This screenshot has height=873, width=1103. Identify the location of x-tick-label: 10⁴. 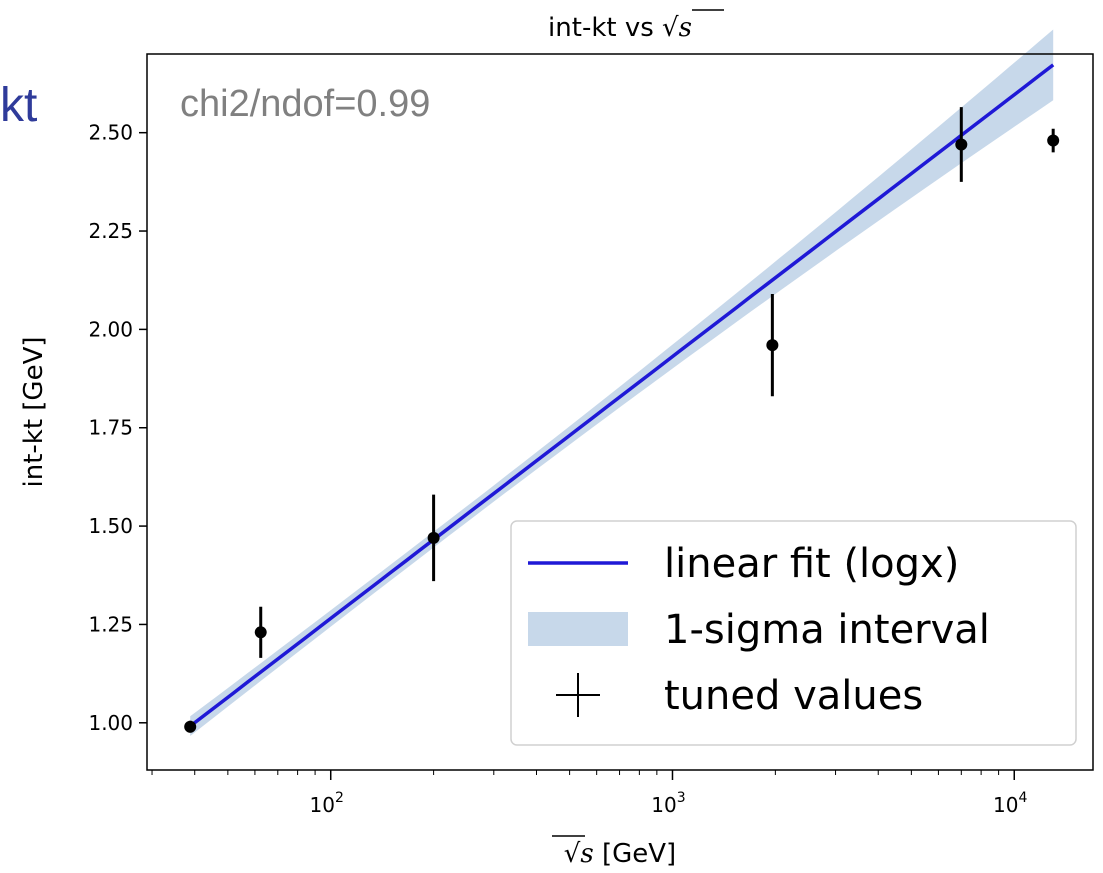
(1010, 803).